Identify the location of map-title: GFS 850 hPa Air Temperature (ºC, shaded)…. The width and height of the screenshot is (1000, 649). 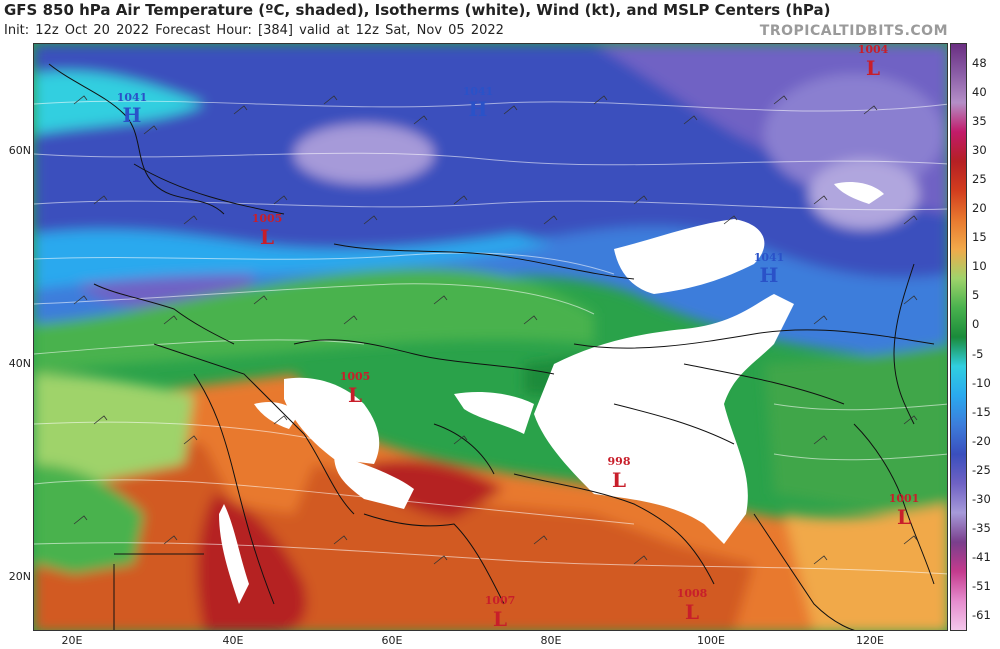
(417, 10).